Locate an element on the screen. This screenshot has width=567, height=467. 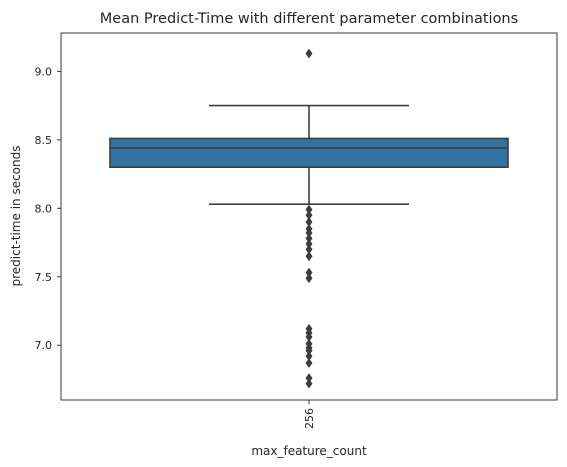
interquartile-box is located at coordinates (309, 153).